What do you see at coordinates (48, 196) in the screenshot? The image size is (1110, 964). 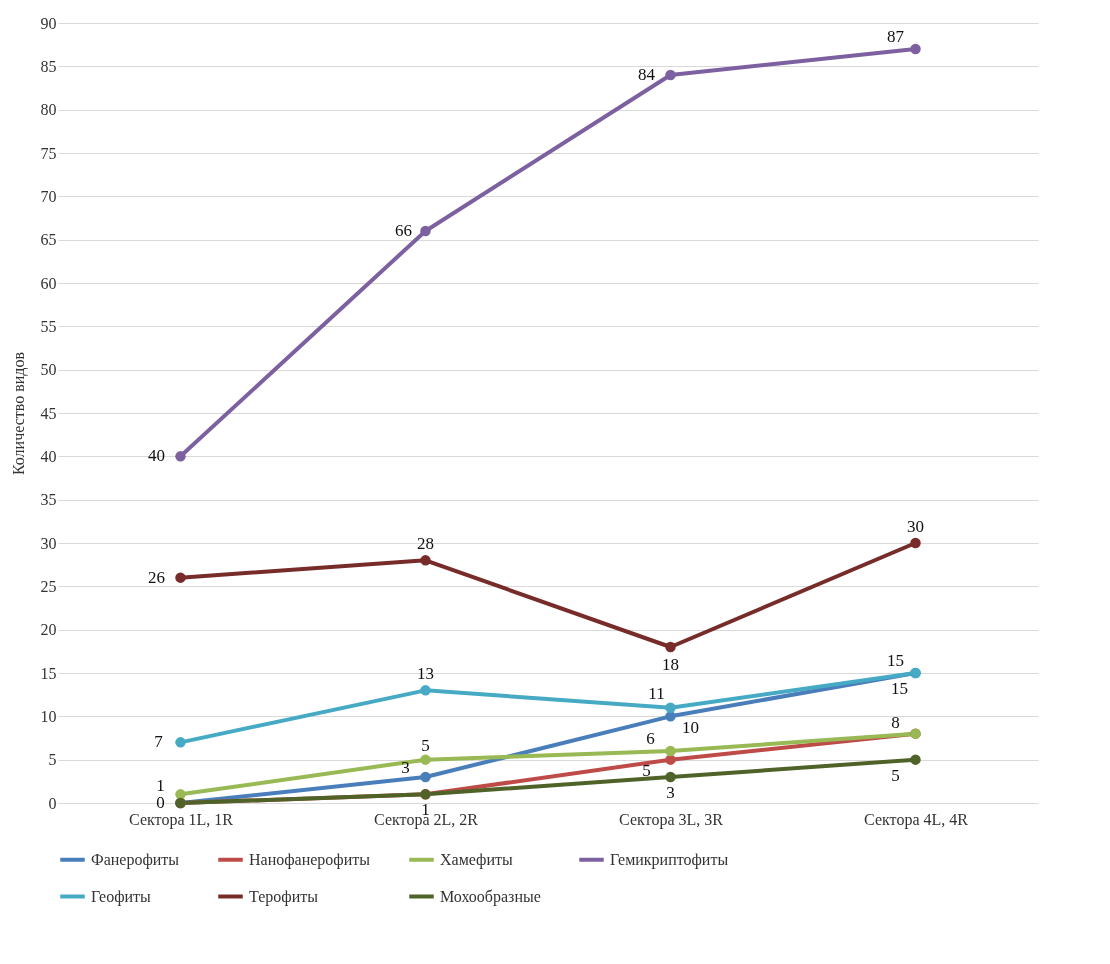 I see `y-tick-label: 70` at bounding box center [48, 196].